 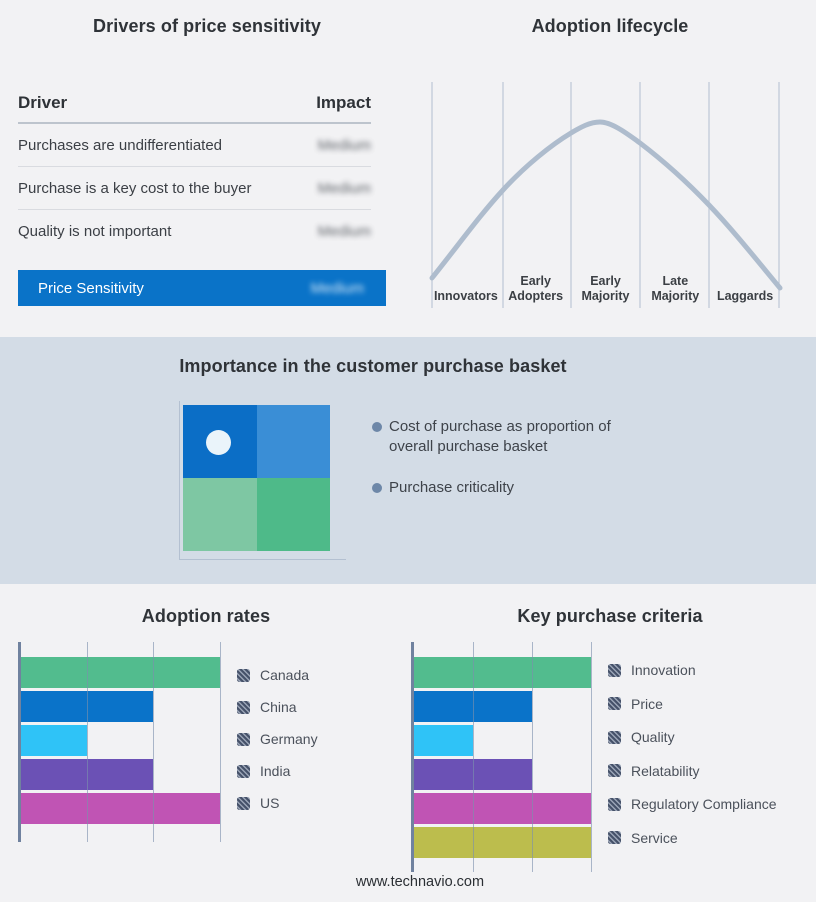 I want to click on legend-item-us: US, so click(x=277, y=803).